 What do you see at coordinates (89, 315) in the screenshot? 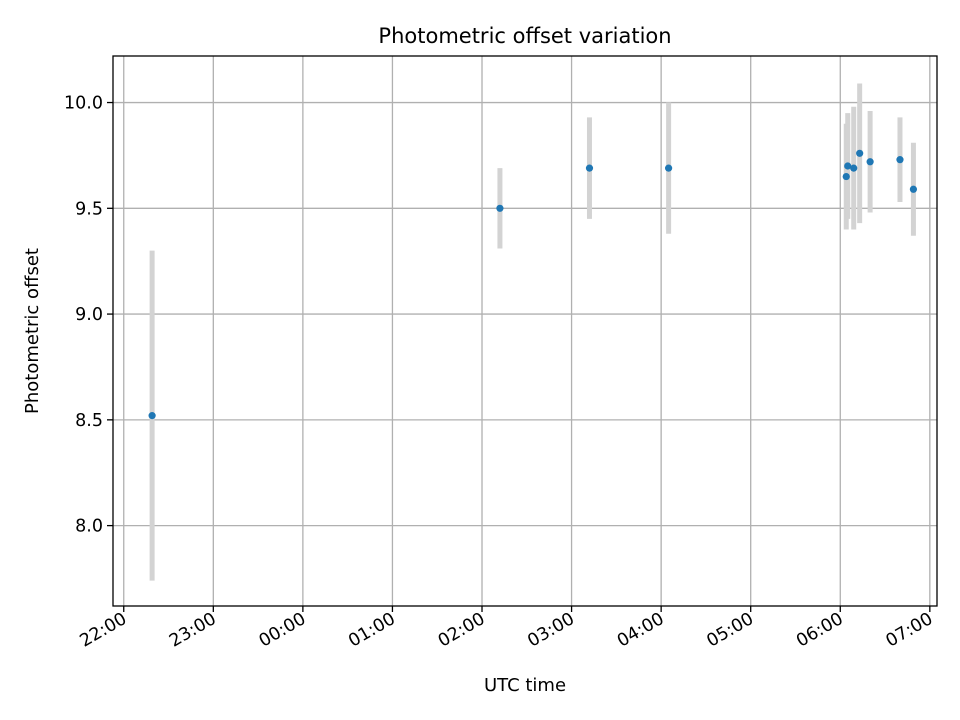
I see `y-tick-label: 9.0` at bounding box center [89, 315].